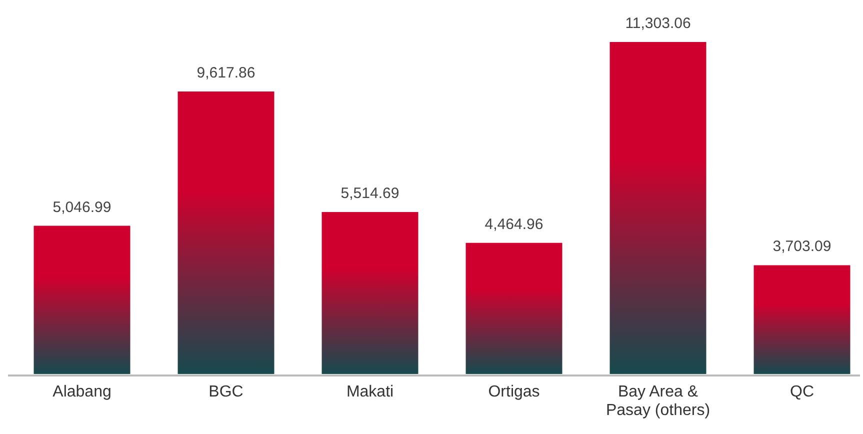 This screenshot has height=434, width=863. What do you see at coordinates (82, 207) in the screenshot?
I see `data-label: 5,046.99` at bounding box center [82, 207].